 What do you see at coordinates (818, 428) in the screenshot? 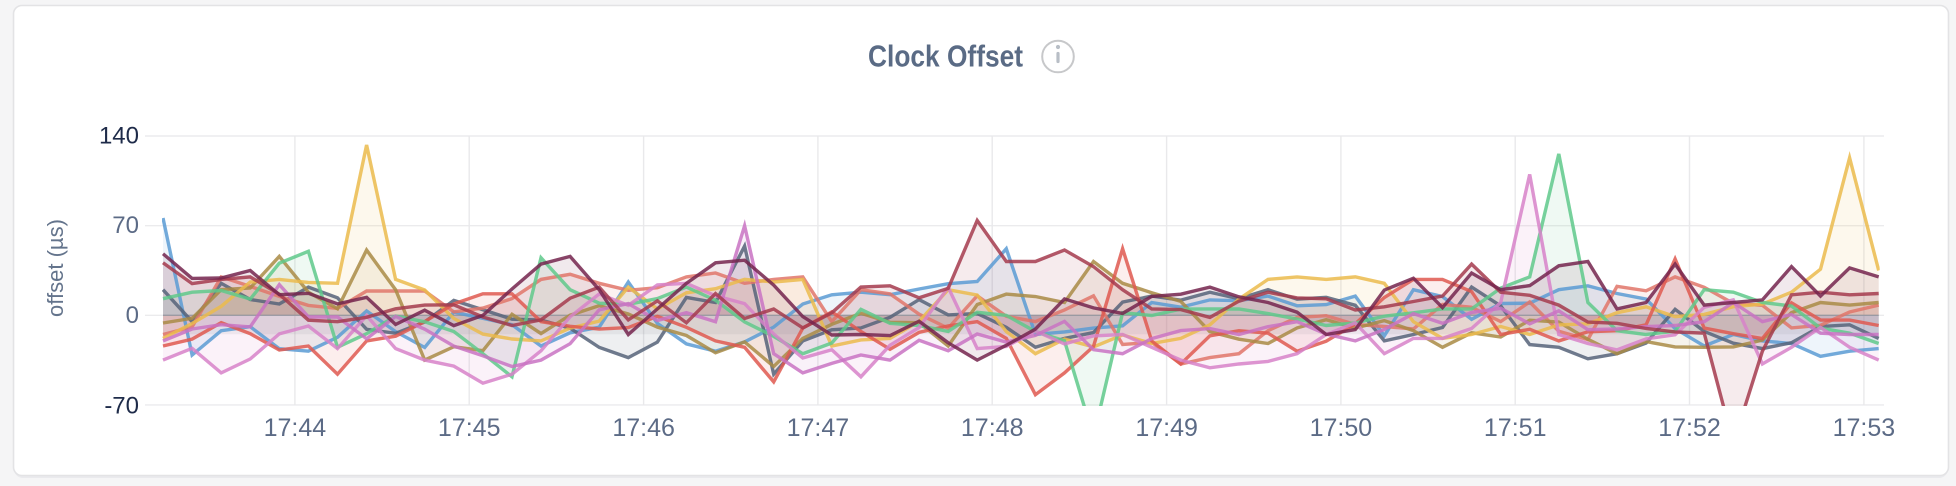
I see `svg-text: 17:47` at bounding box center [818, 428].